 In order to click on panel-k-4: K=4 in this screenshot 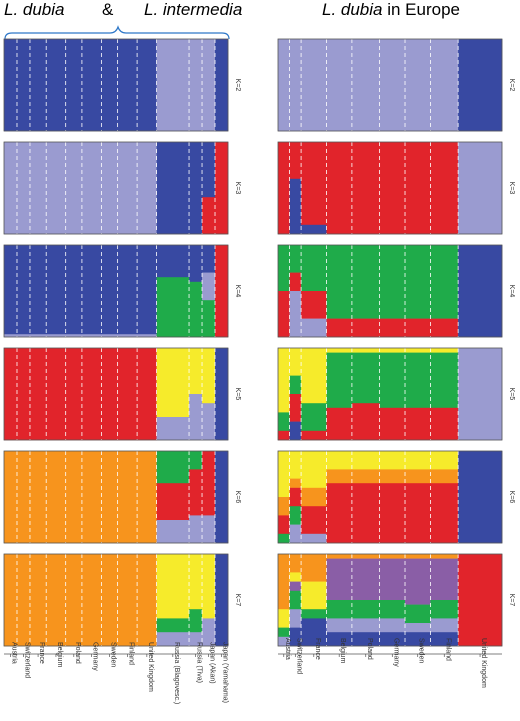, I will do `click(396, 291)`.